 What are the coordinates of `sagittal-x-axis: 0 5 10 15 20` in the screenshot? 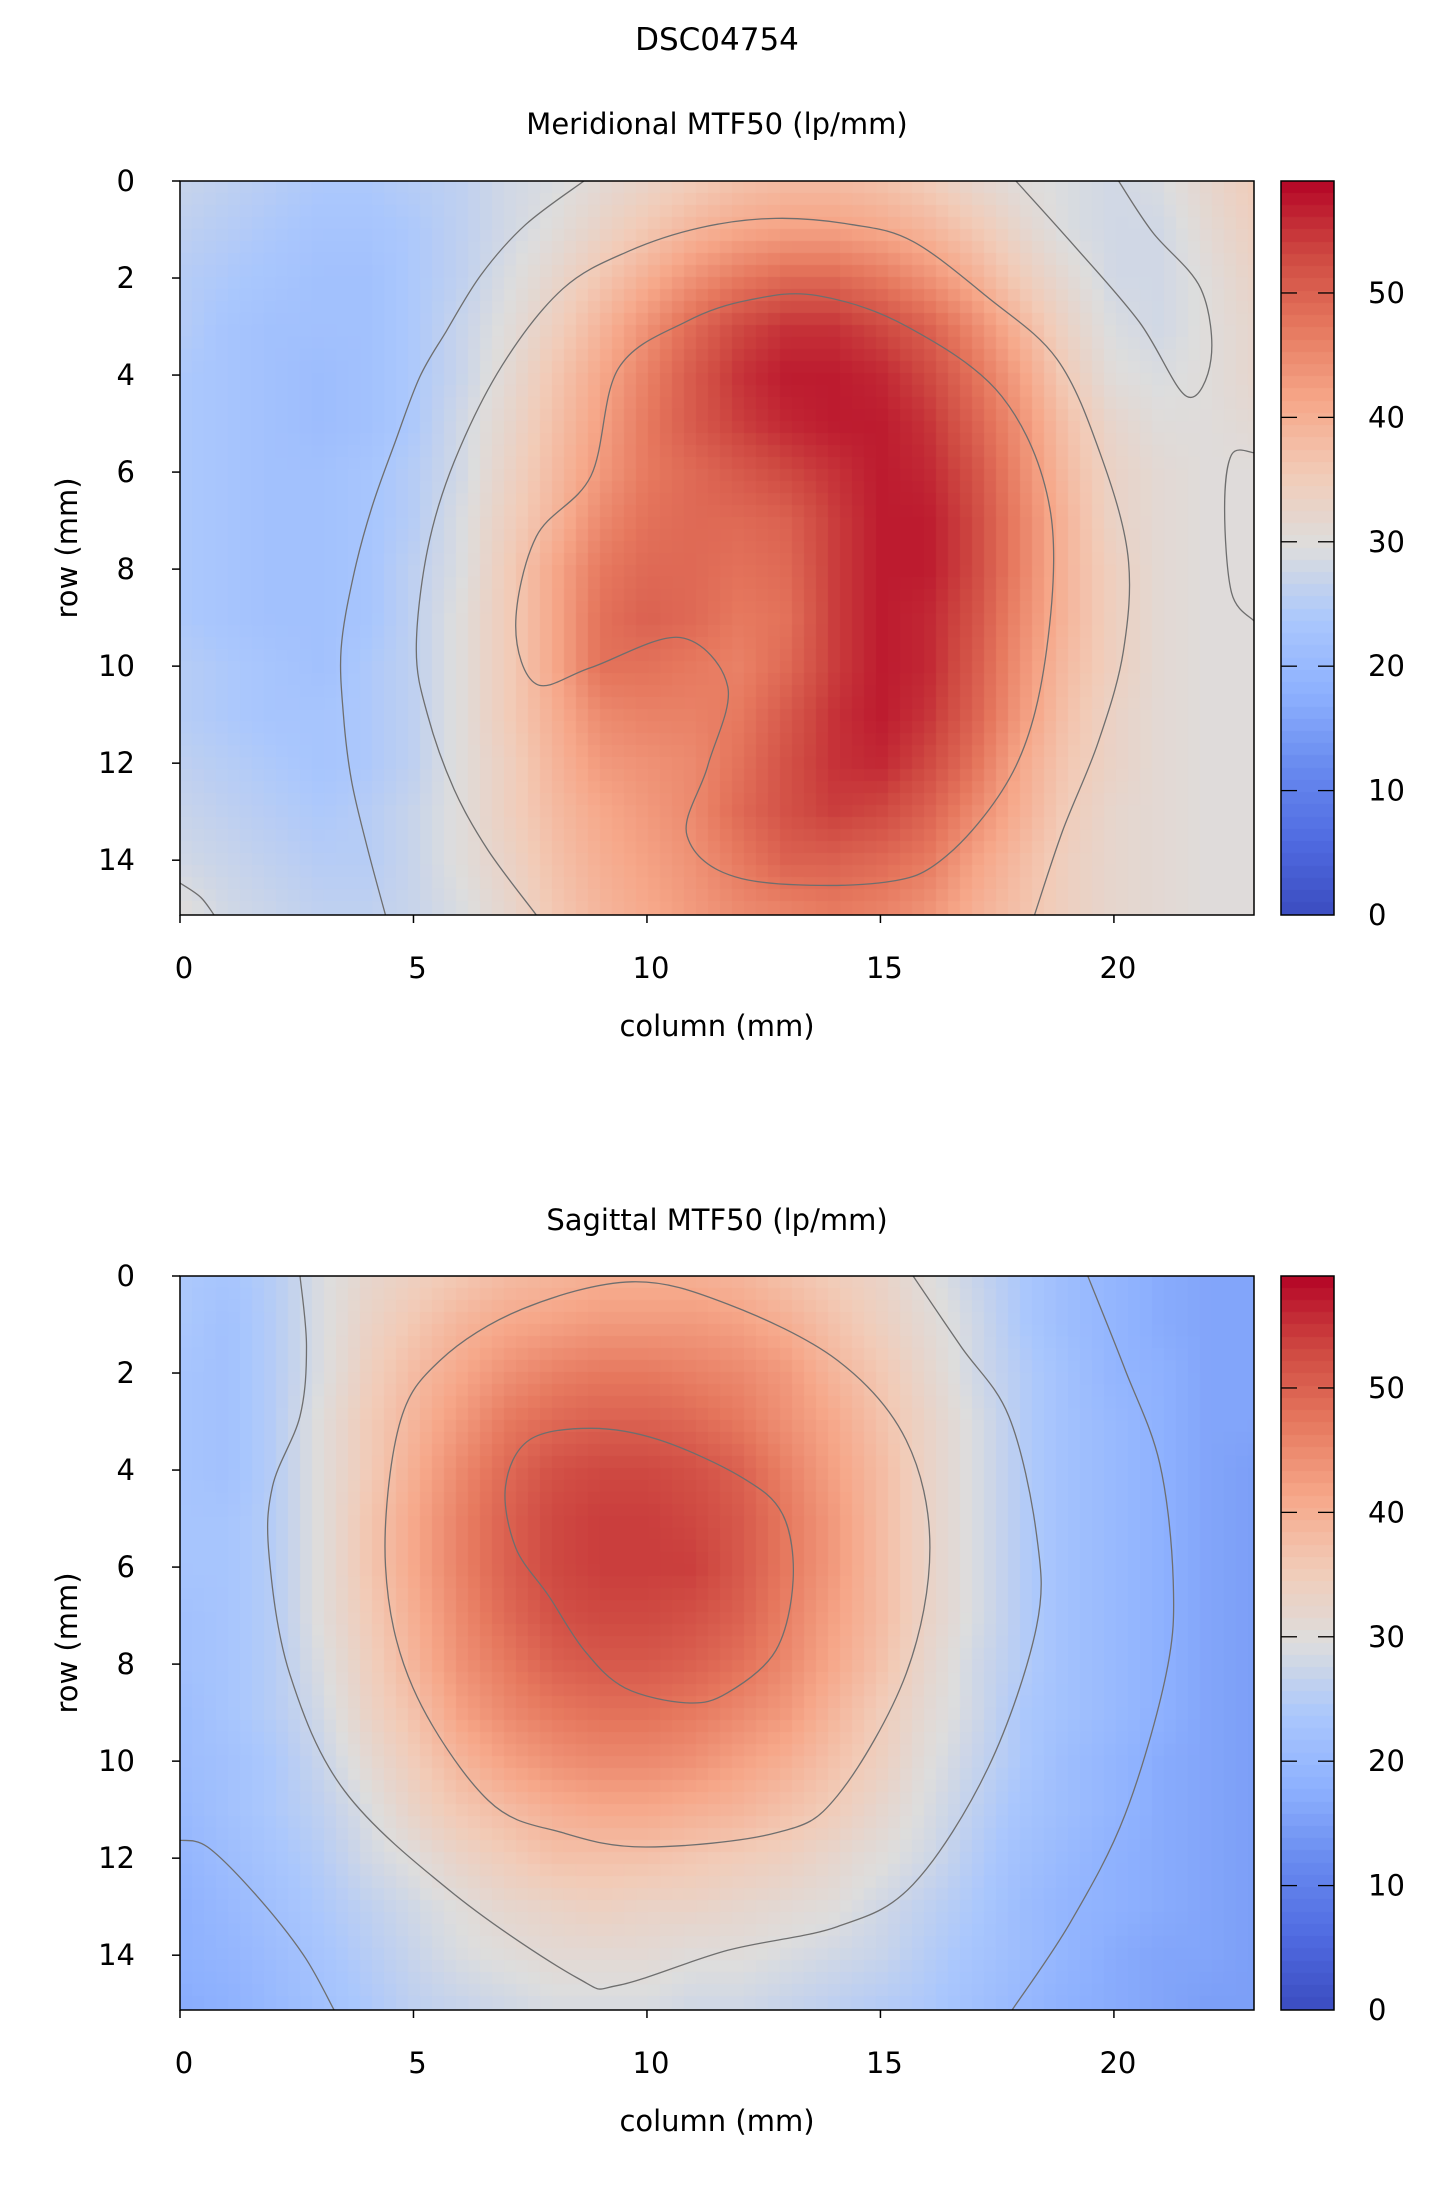 It's located at (655, 2045).